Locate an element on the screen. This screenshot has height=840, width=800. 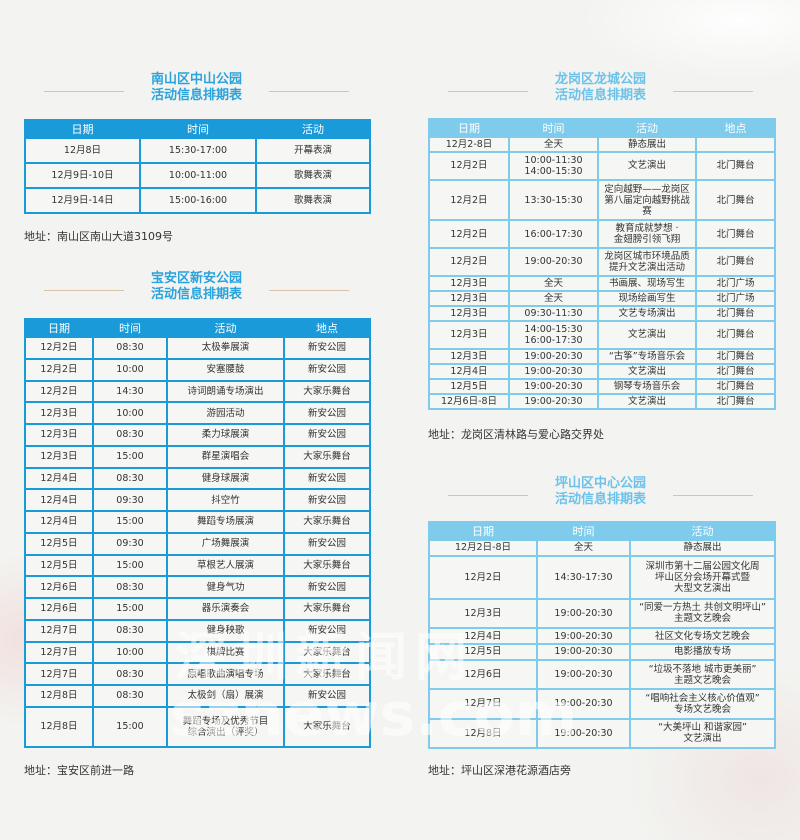
table-row: 12月2-8日 全天 静态展出 is located at coordinates (602, 144).